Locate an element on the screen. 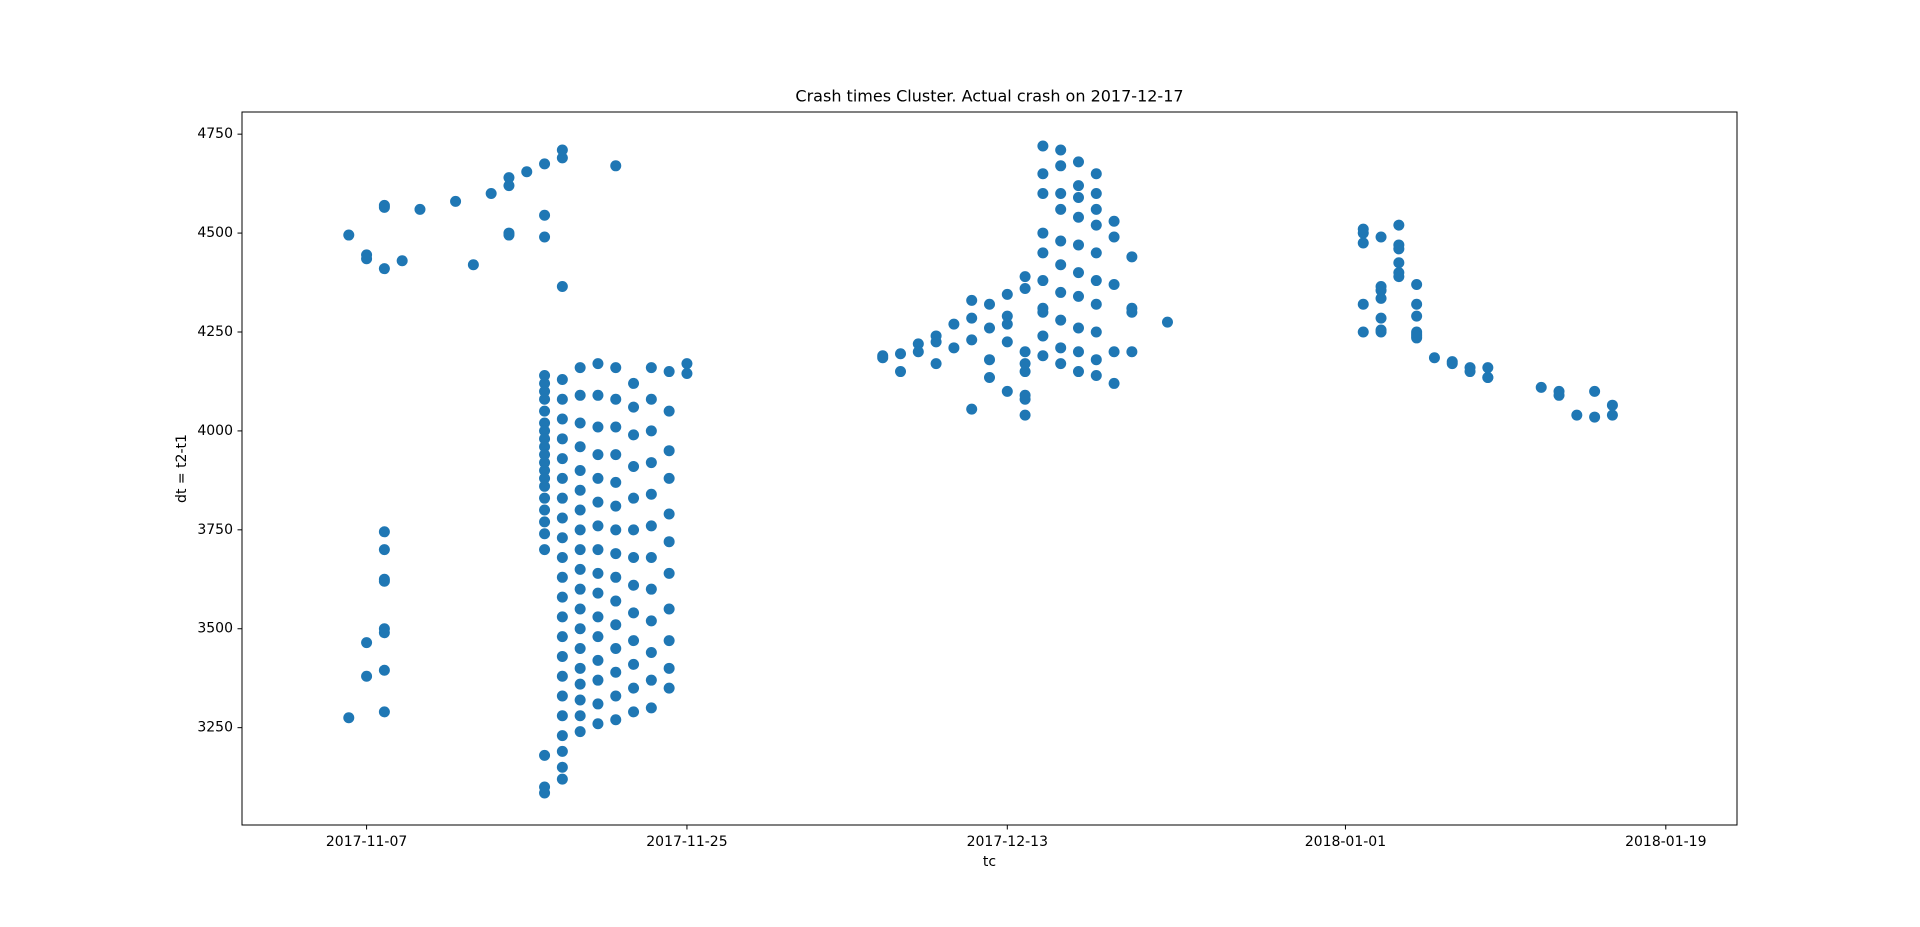 Image resolution: width=1920 pixels, height=927 pixels. x-axis-label: tc is located at coordinates (989, 862).